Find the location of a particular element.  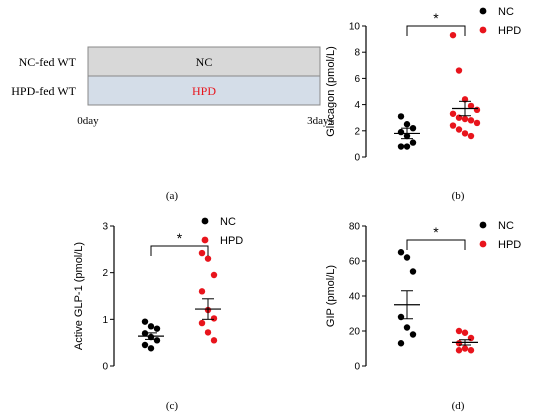

panel-d-y-tick-label: 0 is located at coordinates (357, 367).